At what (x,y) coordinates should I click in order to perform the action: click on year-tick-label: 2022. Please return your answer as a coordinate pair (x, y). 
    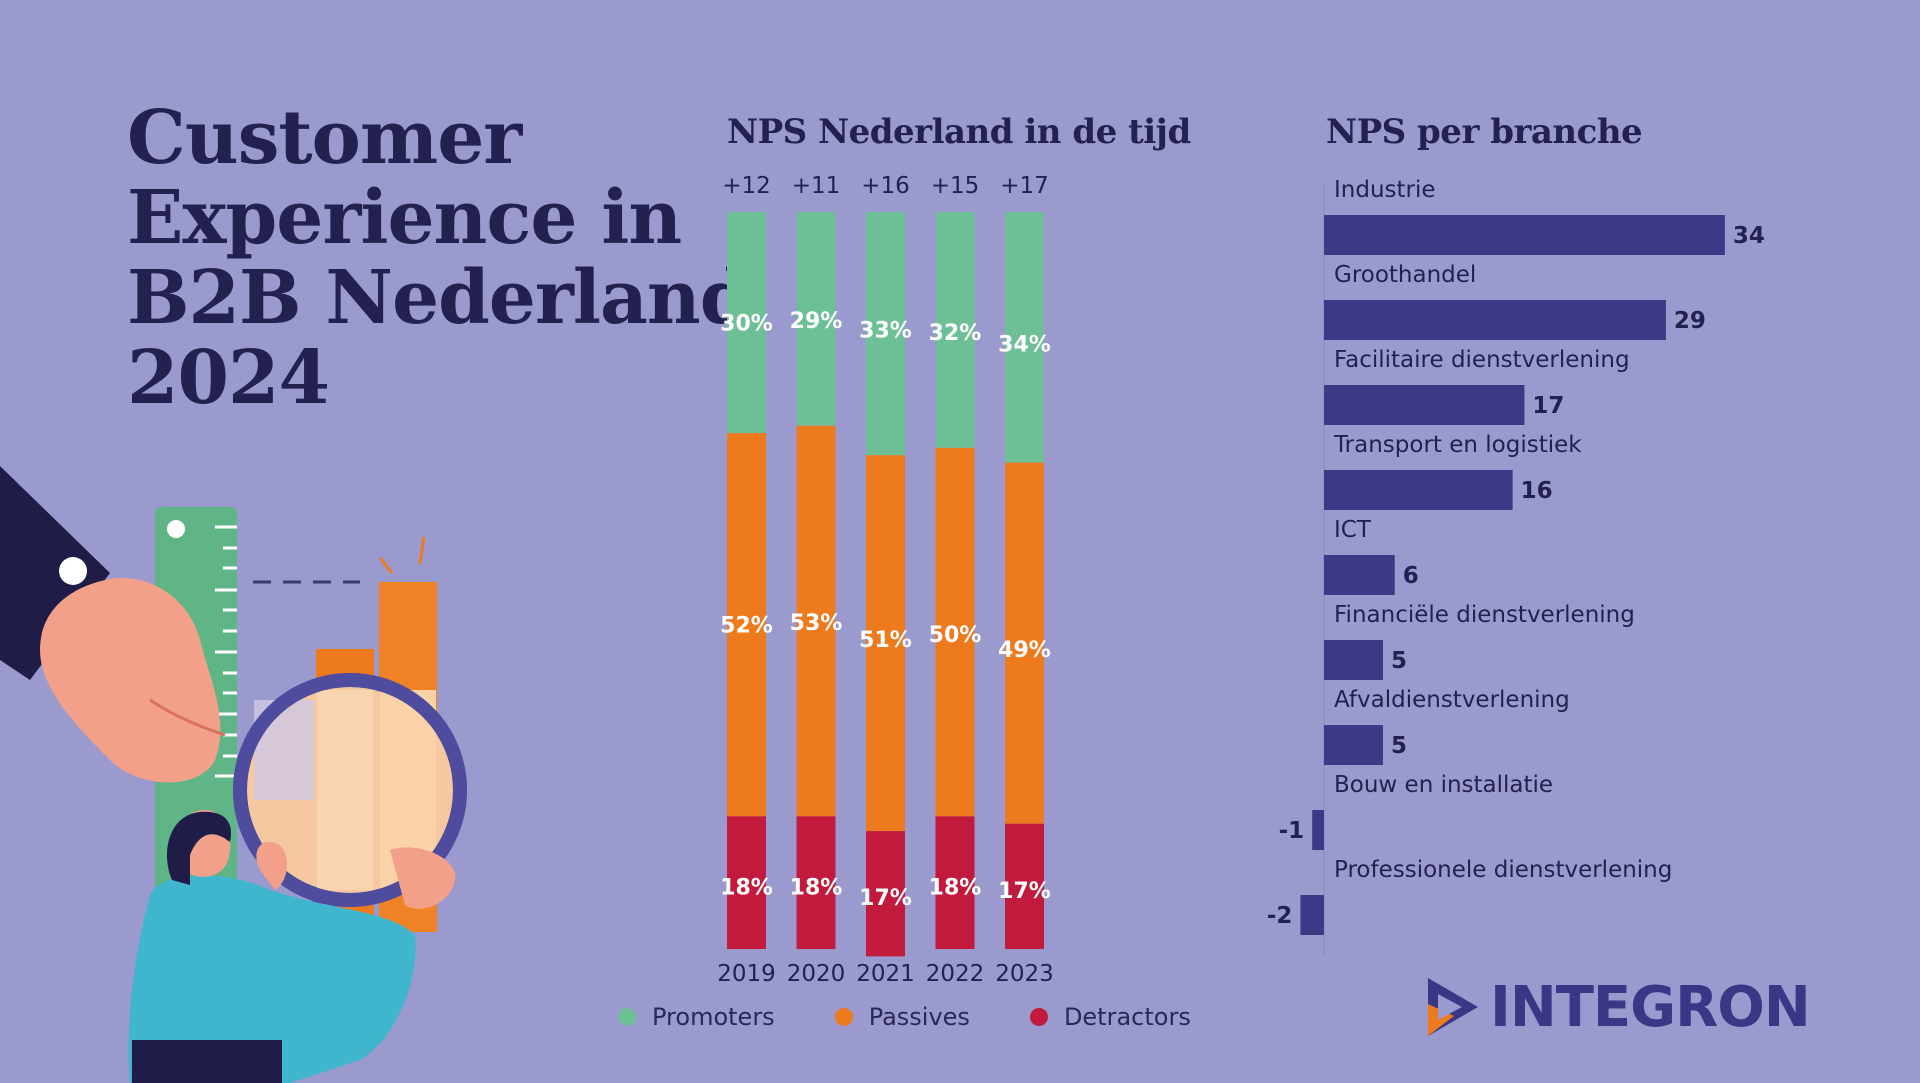
    Looking at the image, I should click on (955, 974).